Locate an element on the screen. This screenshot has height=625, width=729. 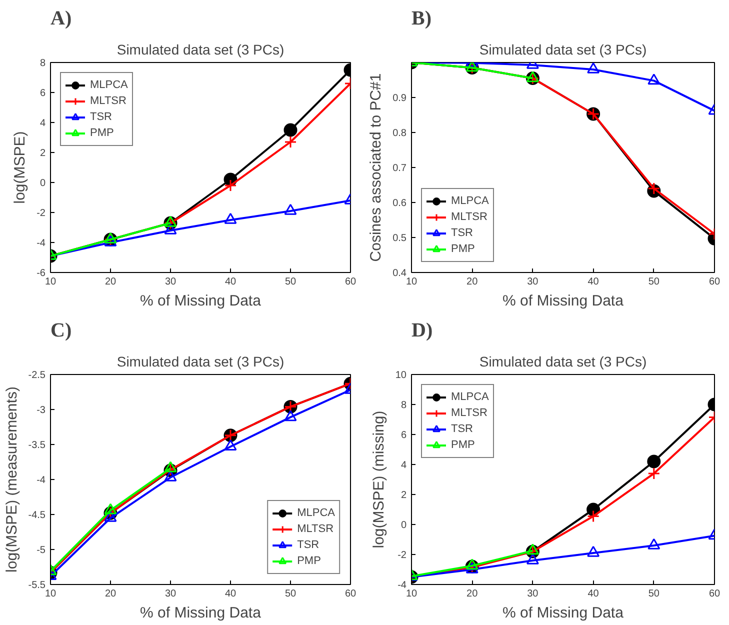
y-axis-title: Cosines associated to PC#1 is located at coordinates (376, 167).